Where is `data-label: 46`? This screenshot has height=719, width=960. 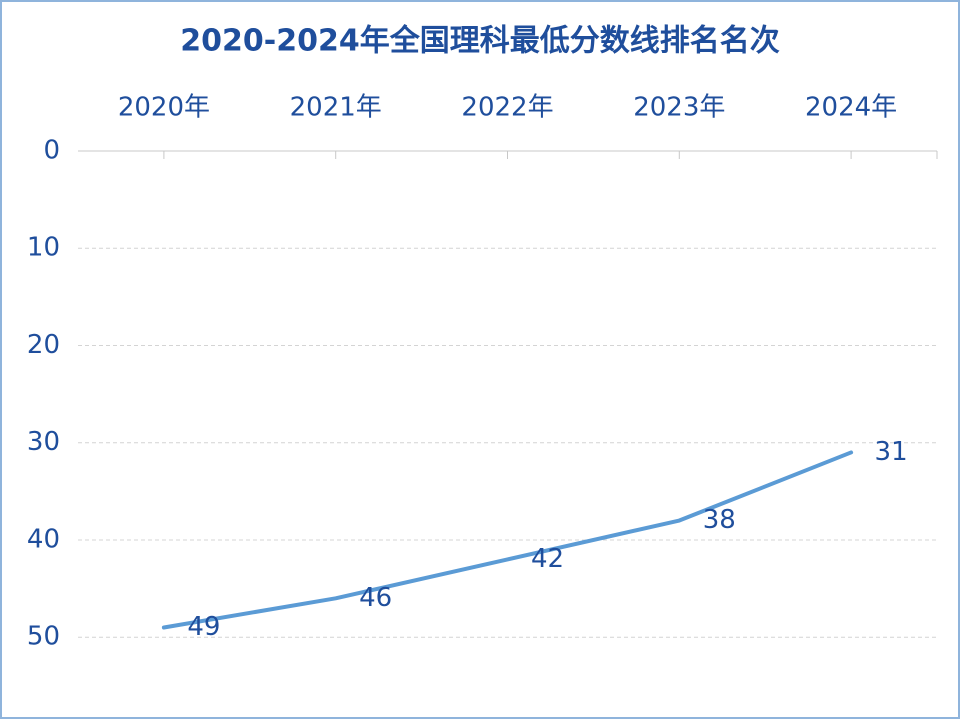
data-label: 46 is located at coordinates (375, 598).